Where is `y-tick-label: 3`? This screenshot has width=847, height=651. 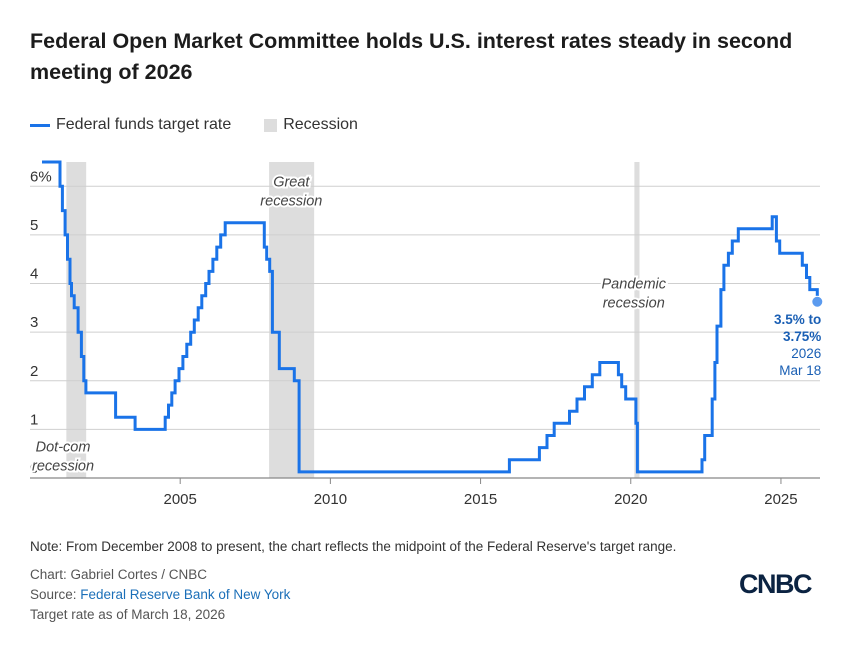
y-tick-label: 3 is located at coordinates (34, 322).